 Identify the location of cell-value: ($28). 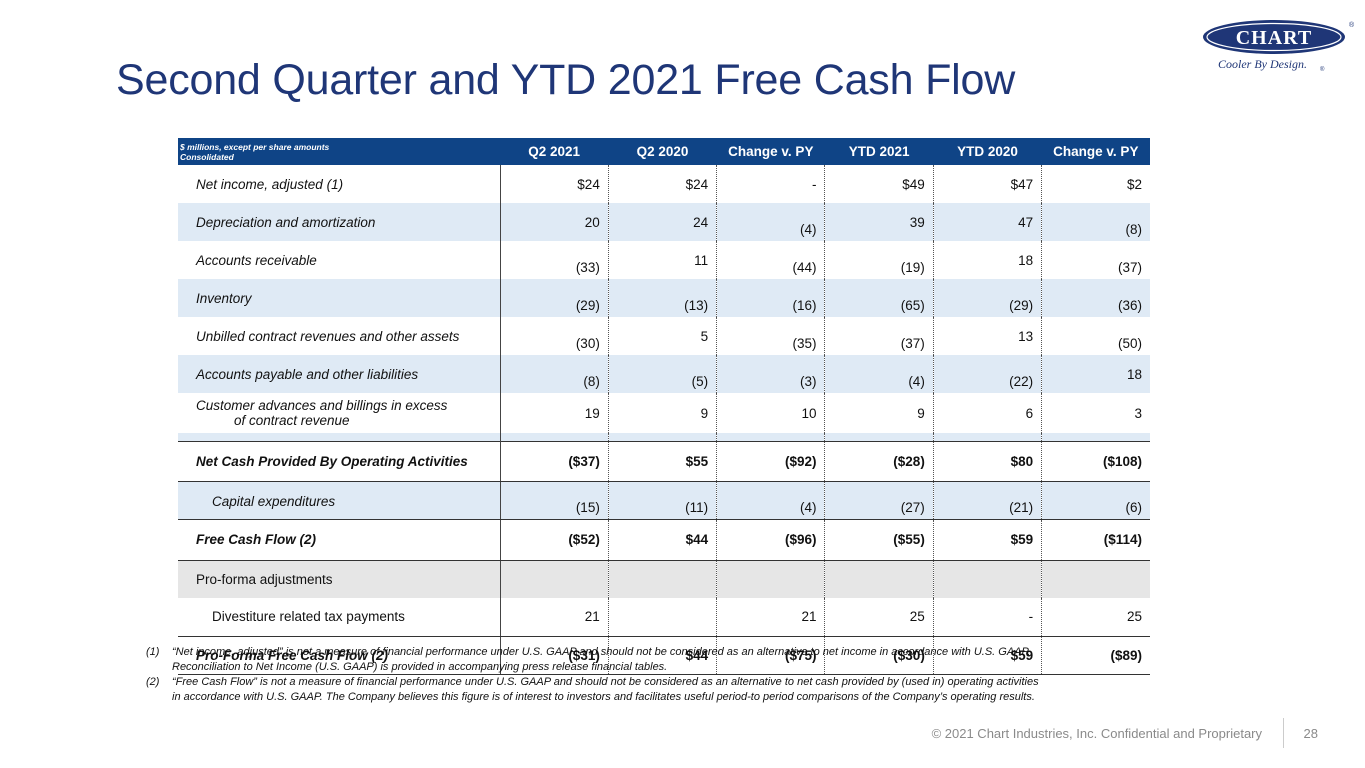
(879, 461).